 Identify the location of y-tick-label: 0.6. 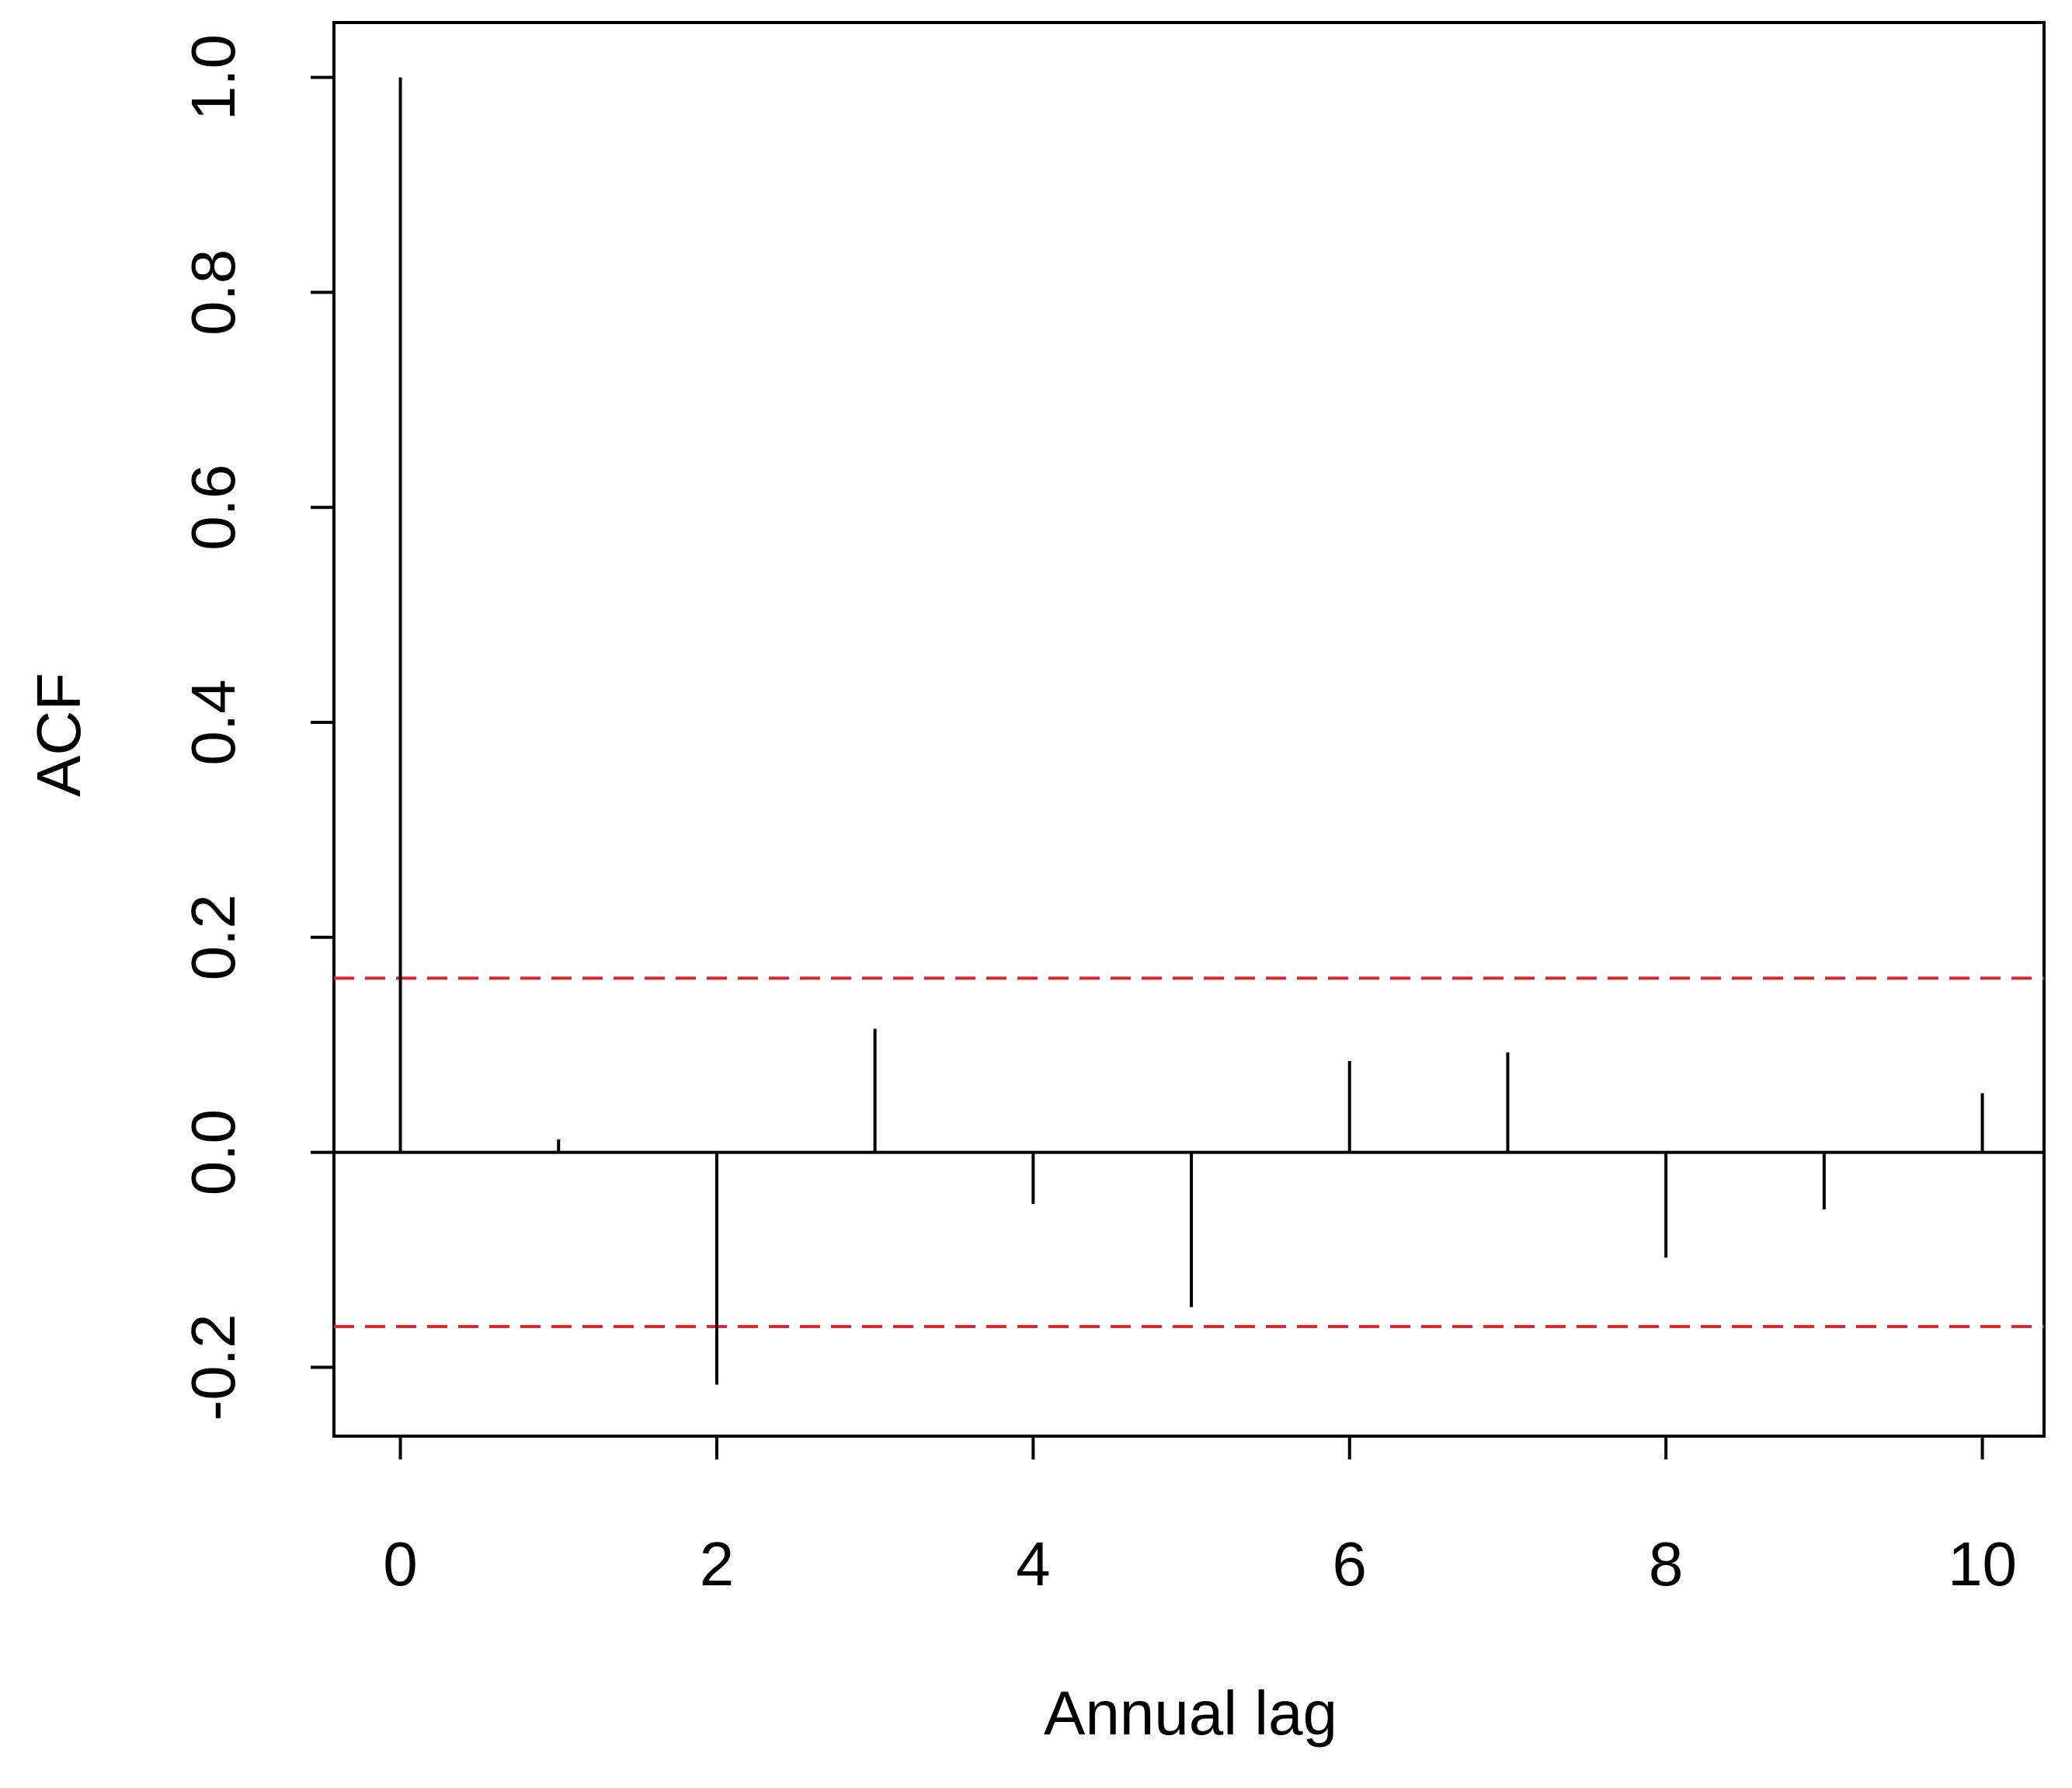
(213, 507).